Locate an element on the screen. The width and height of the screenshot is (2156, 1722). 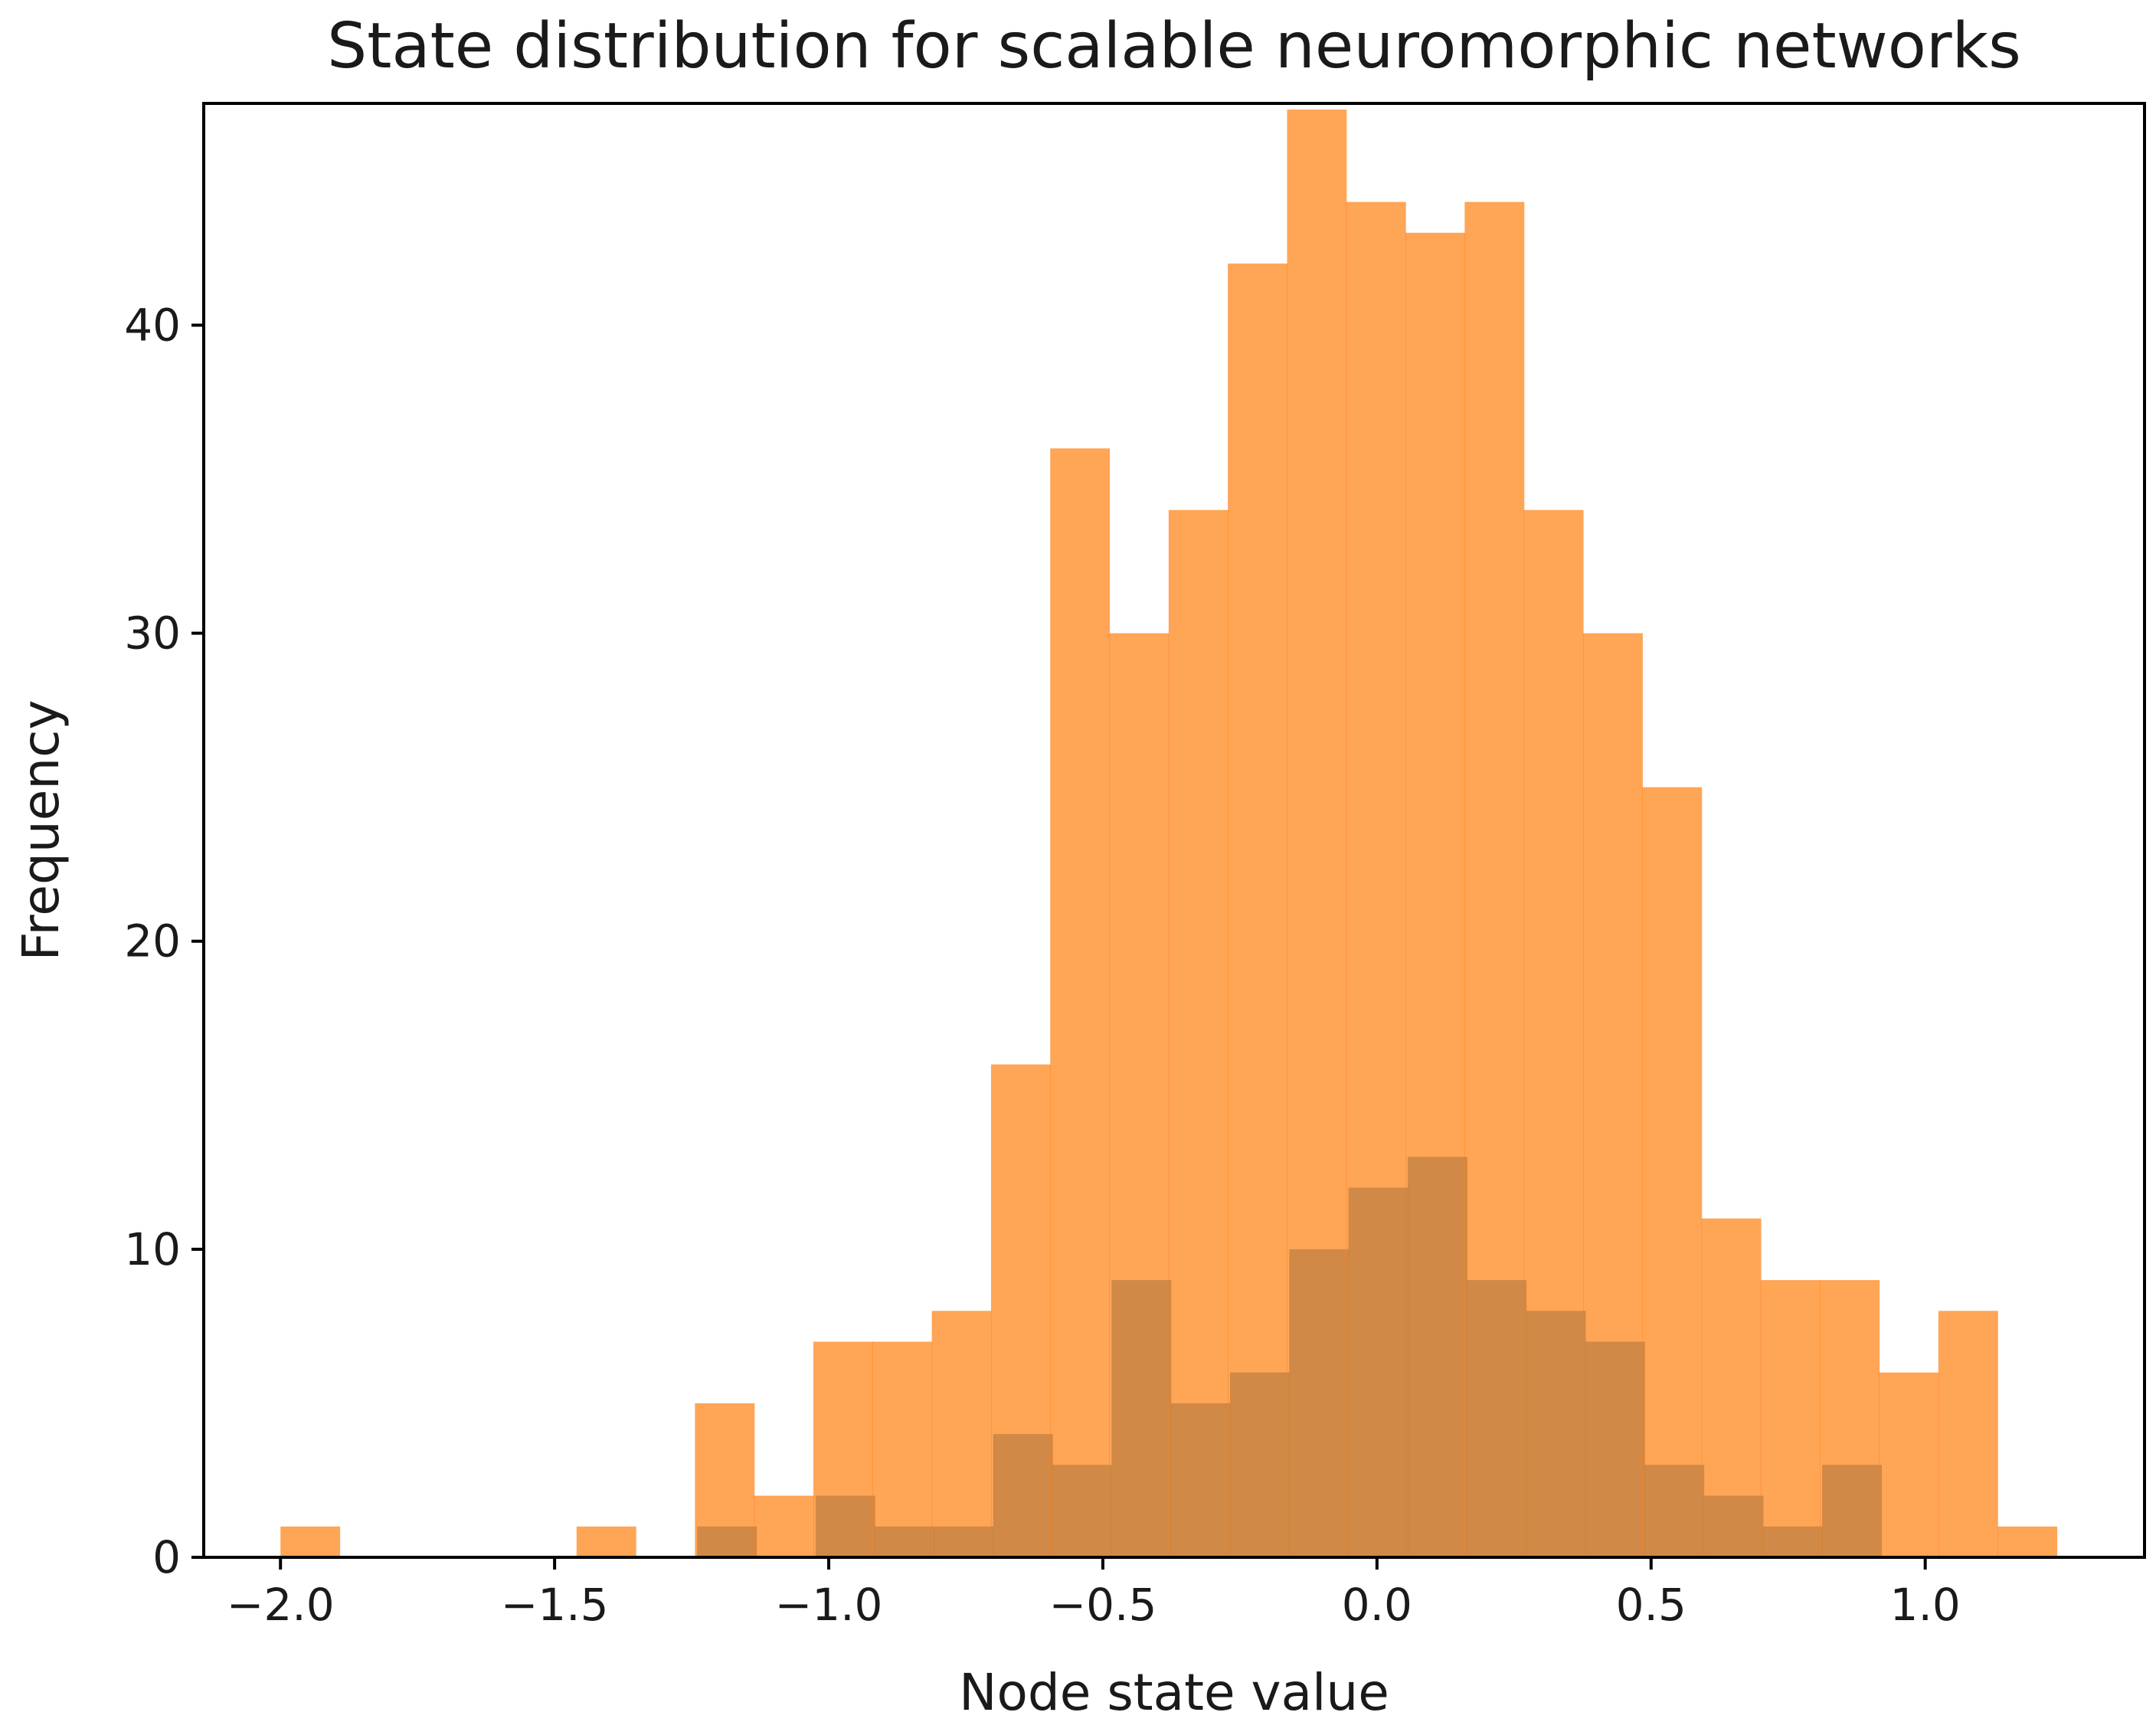
y-tick-label: 0 is located at coordinates (166, 1557).